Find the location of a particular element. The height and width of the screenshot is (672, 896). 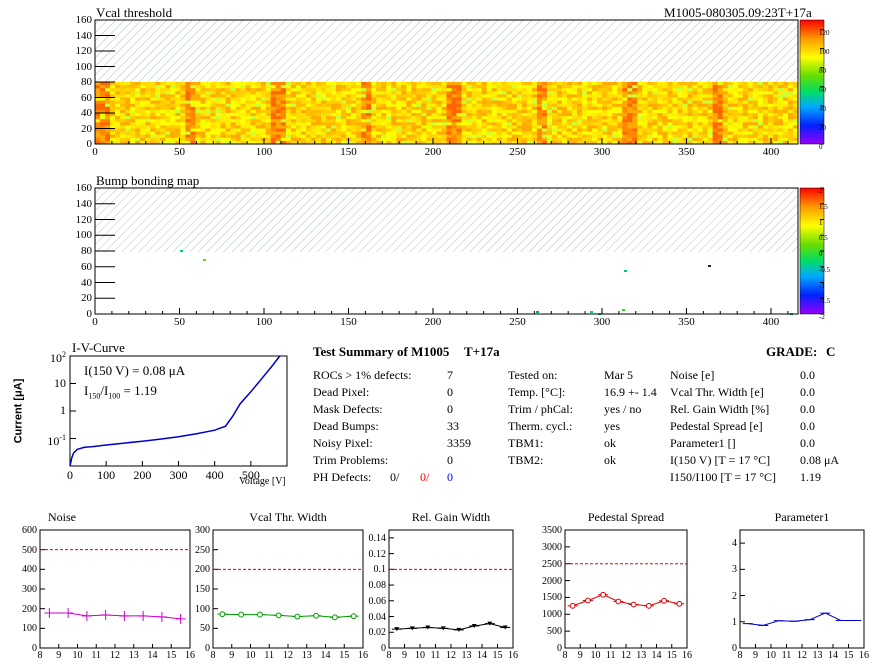

ph-defects-v2: 0/ is located at coordinates (425, 477).